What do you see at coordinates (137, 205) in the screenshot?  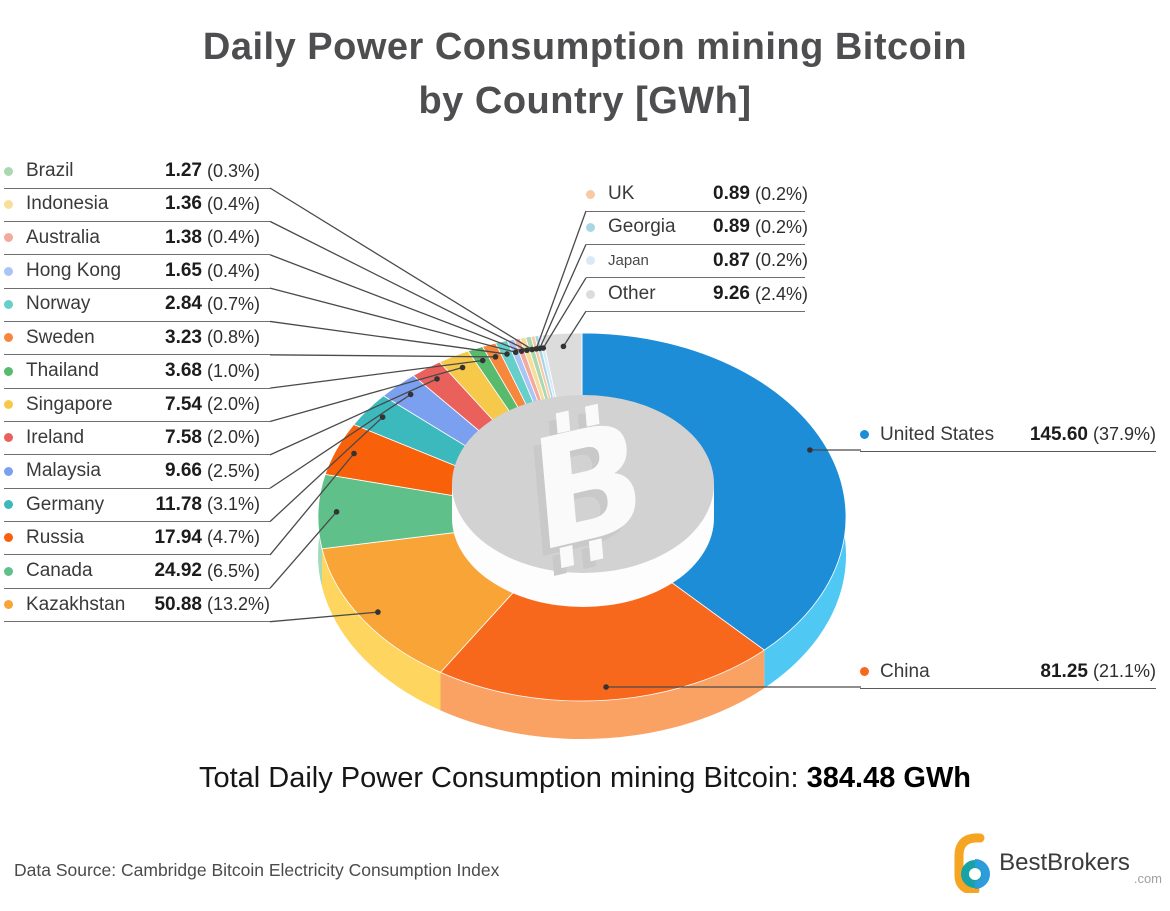 I see `legend-item-indonesia: Indonesia 1.36 (0.4%)` at bounding box center [137, 205].